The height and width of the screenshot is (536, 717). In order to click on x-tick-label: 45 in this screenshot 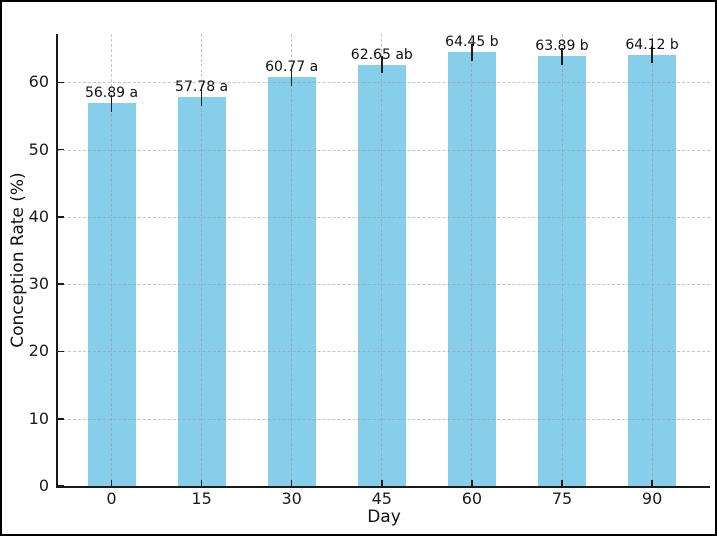, I will do `click(381, 498)`.